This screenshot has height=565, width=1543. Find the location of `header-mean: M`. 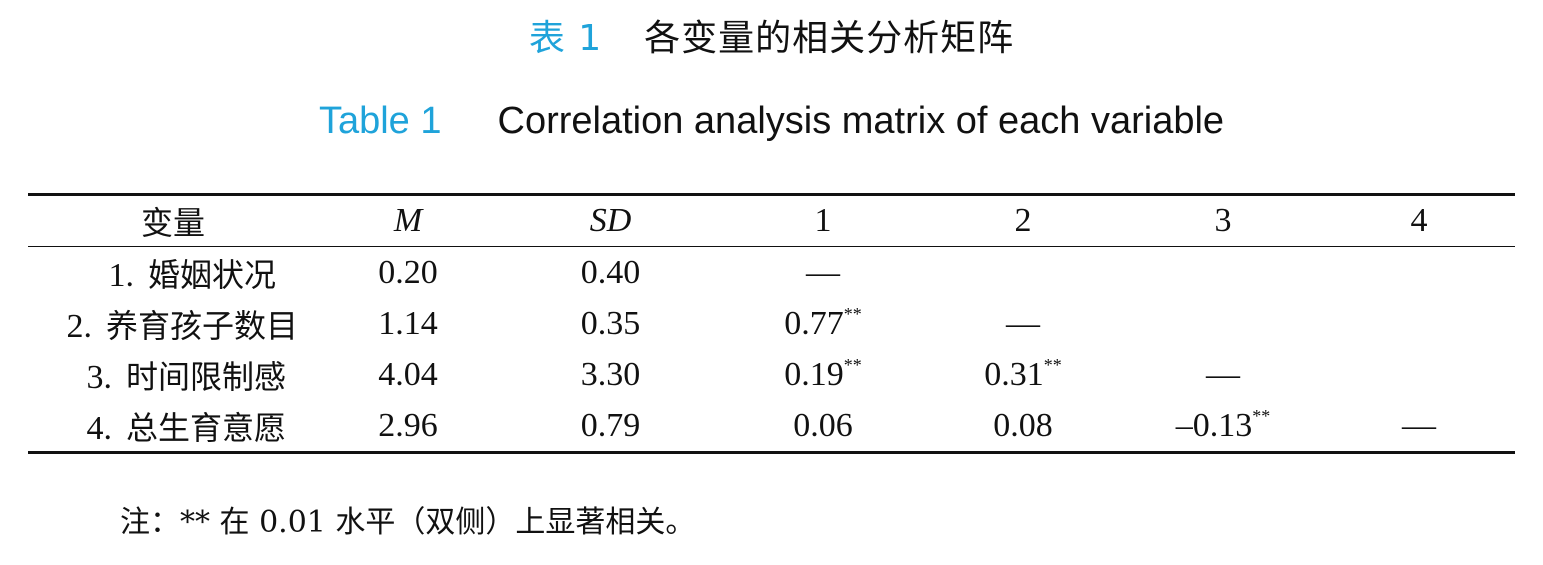

header-mean: M is located at coordinates (408, 220).